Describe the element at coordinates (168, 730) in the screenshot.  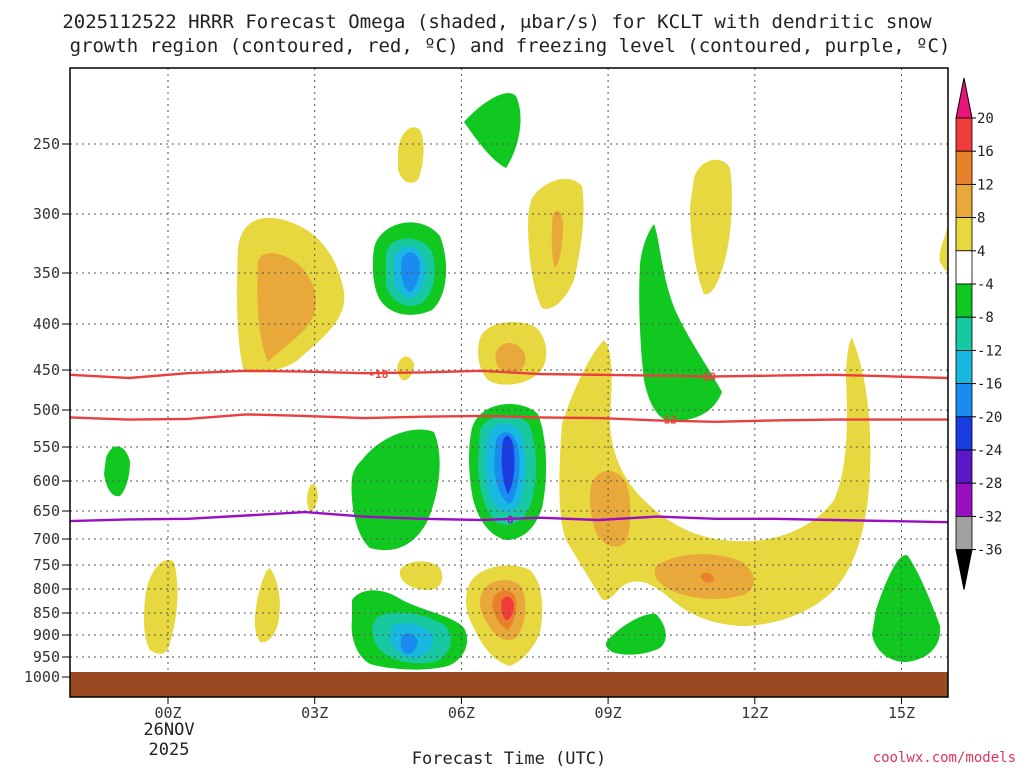
I see `x-date-label-day: 26NOV` at that location.